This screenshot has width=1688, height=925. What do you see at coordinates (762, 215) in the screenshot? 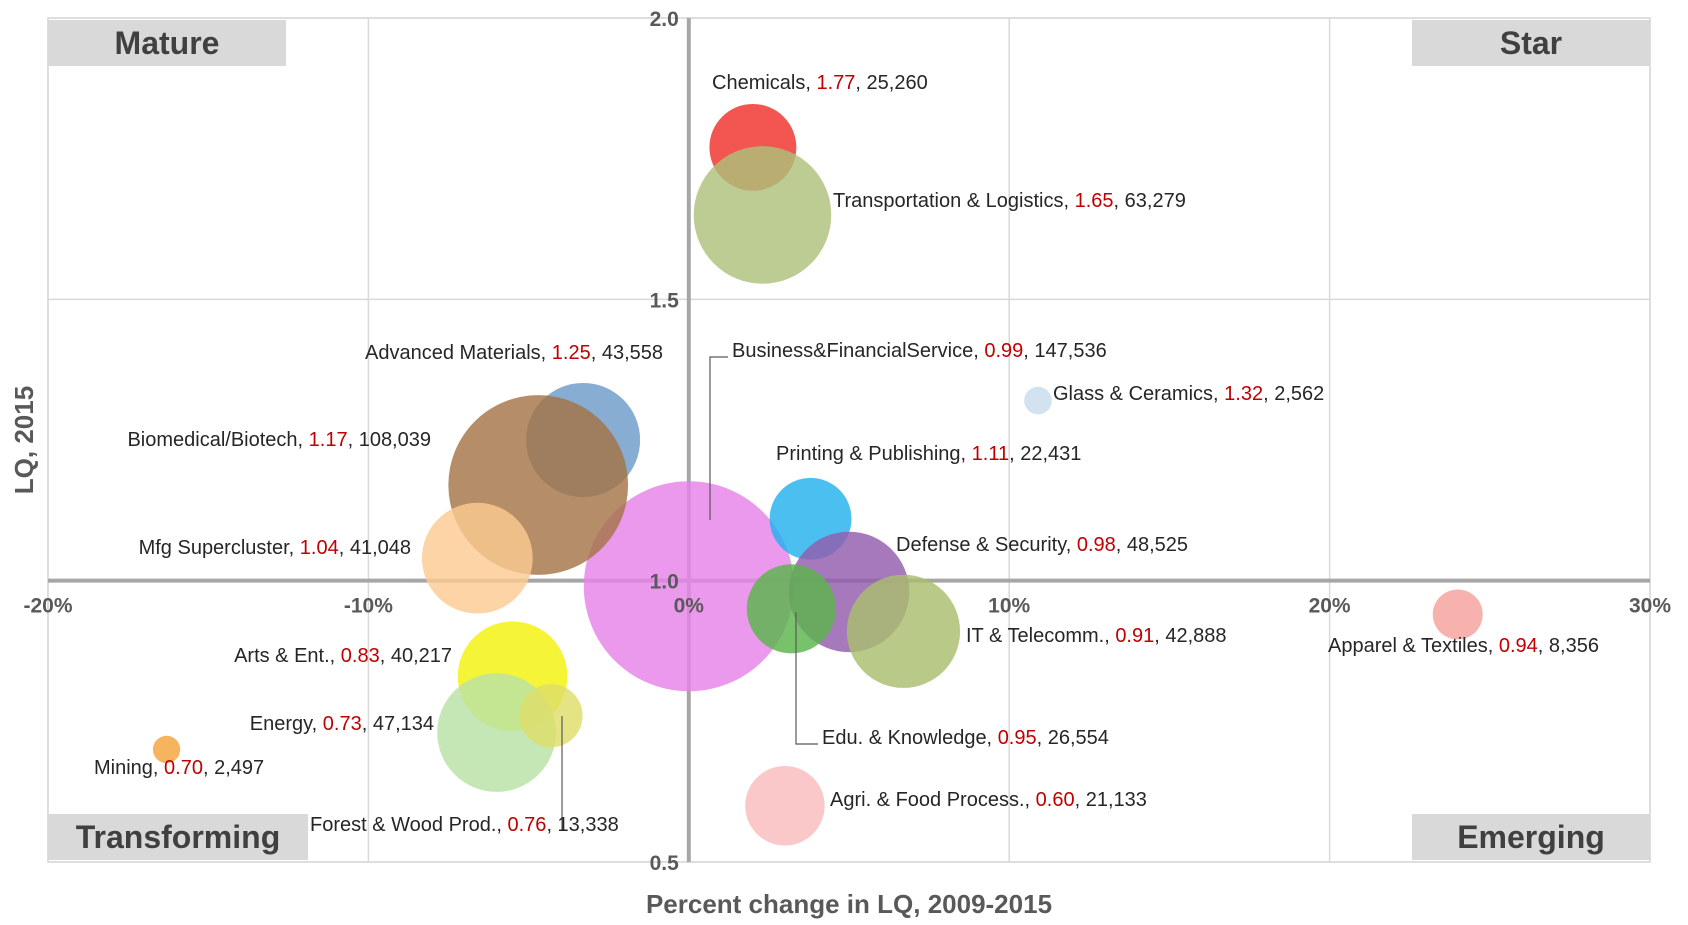
I see `bubble-transportation-logistics` at bounding box center [762, 215].